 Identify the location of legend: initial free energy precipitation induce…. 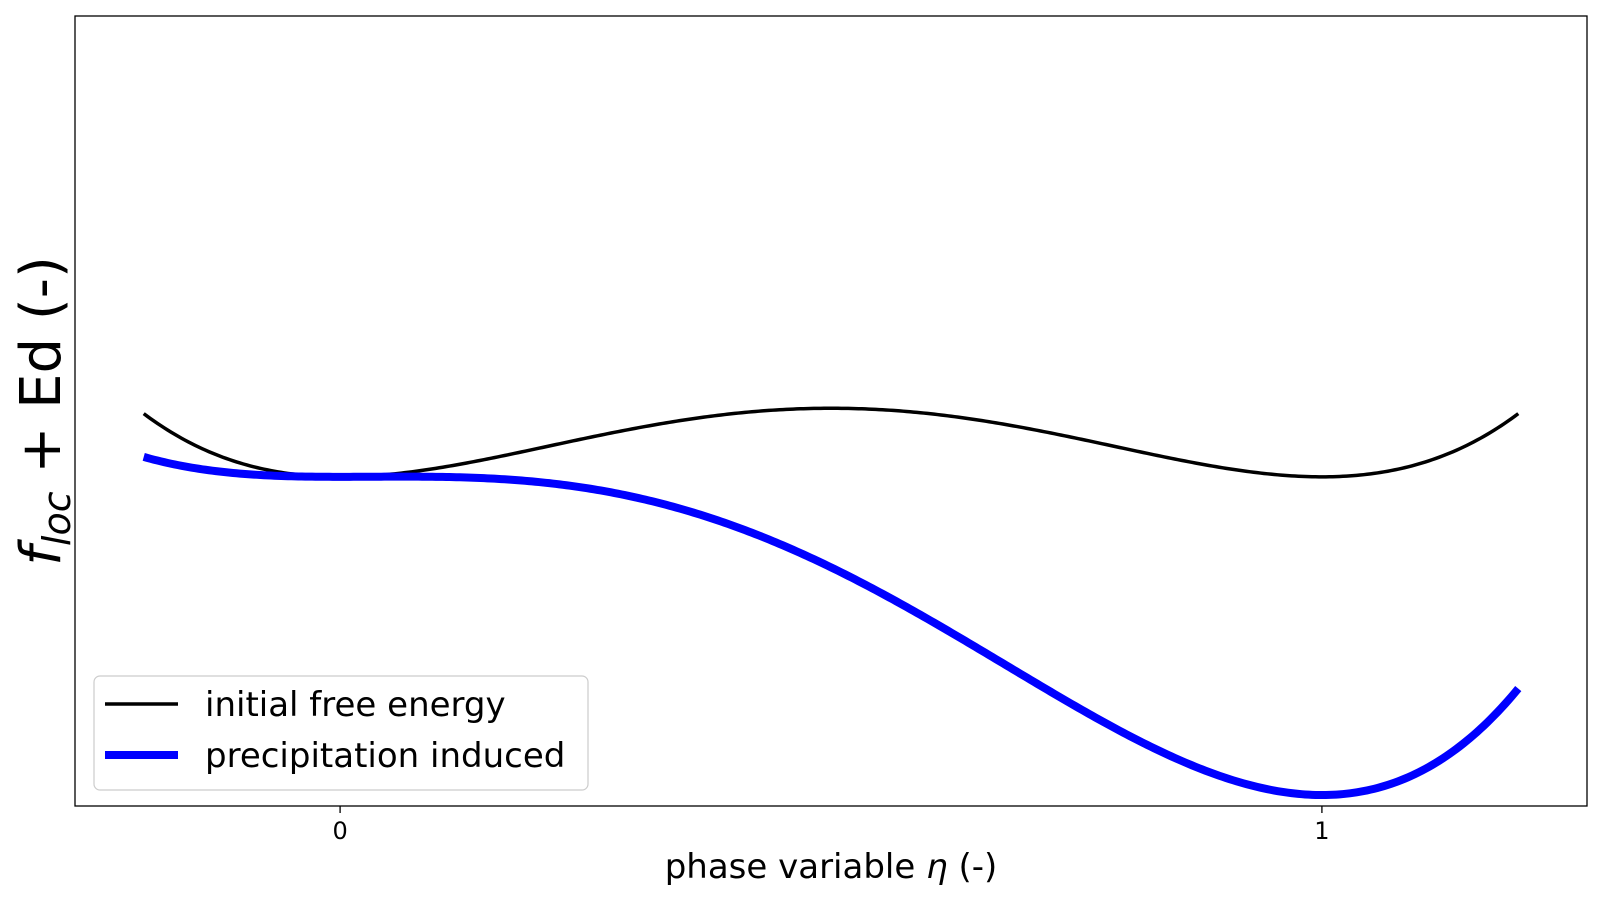
(341, 733).